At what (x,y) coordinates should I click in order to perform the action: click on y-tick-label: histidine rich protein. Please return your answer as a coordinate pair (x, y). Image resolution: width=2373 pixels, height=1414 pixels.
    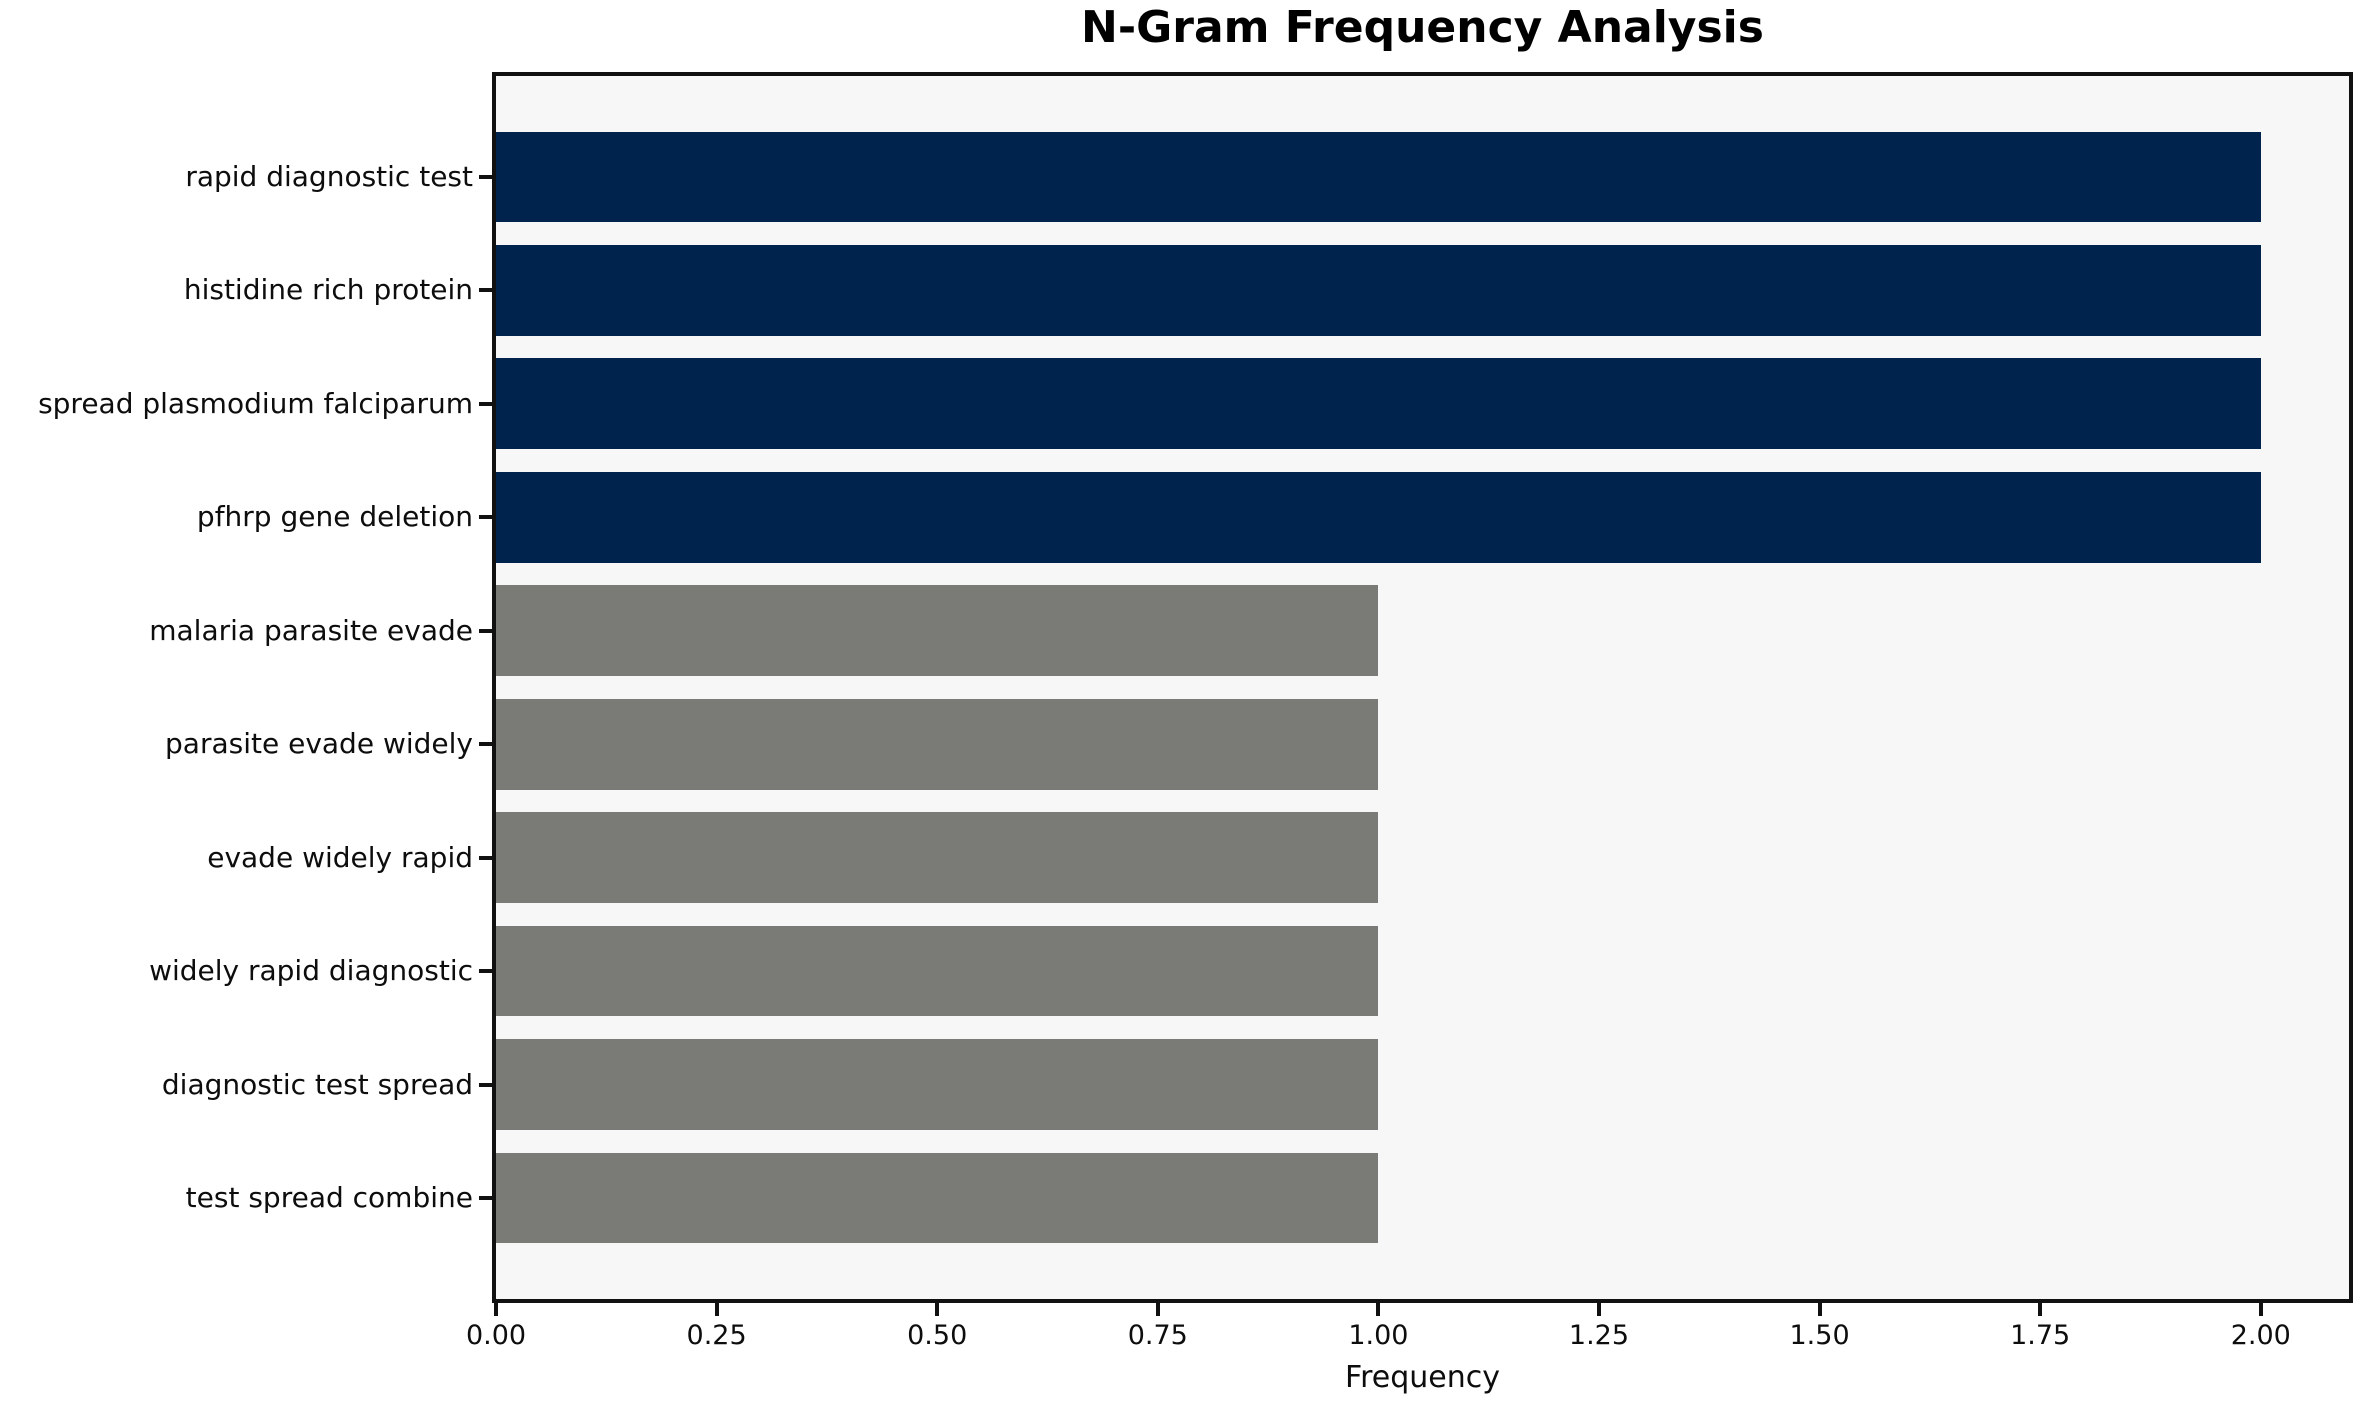
    Looking at the image, I should click on (328, 290).